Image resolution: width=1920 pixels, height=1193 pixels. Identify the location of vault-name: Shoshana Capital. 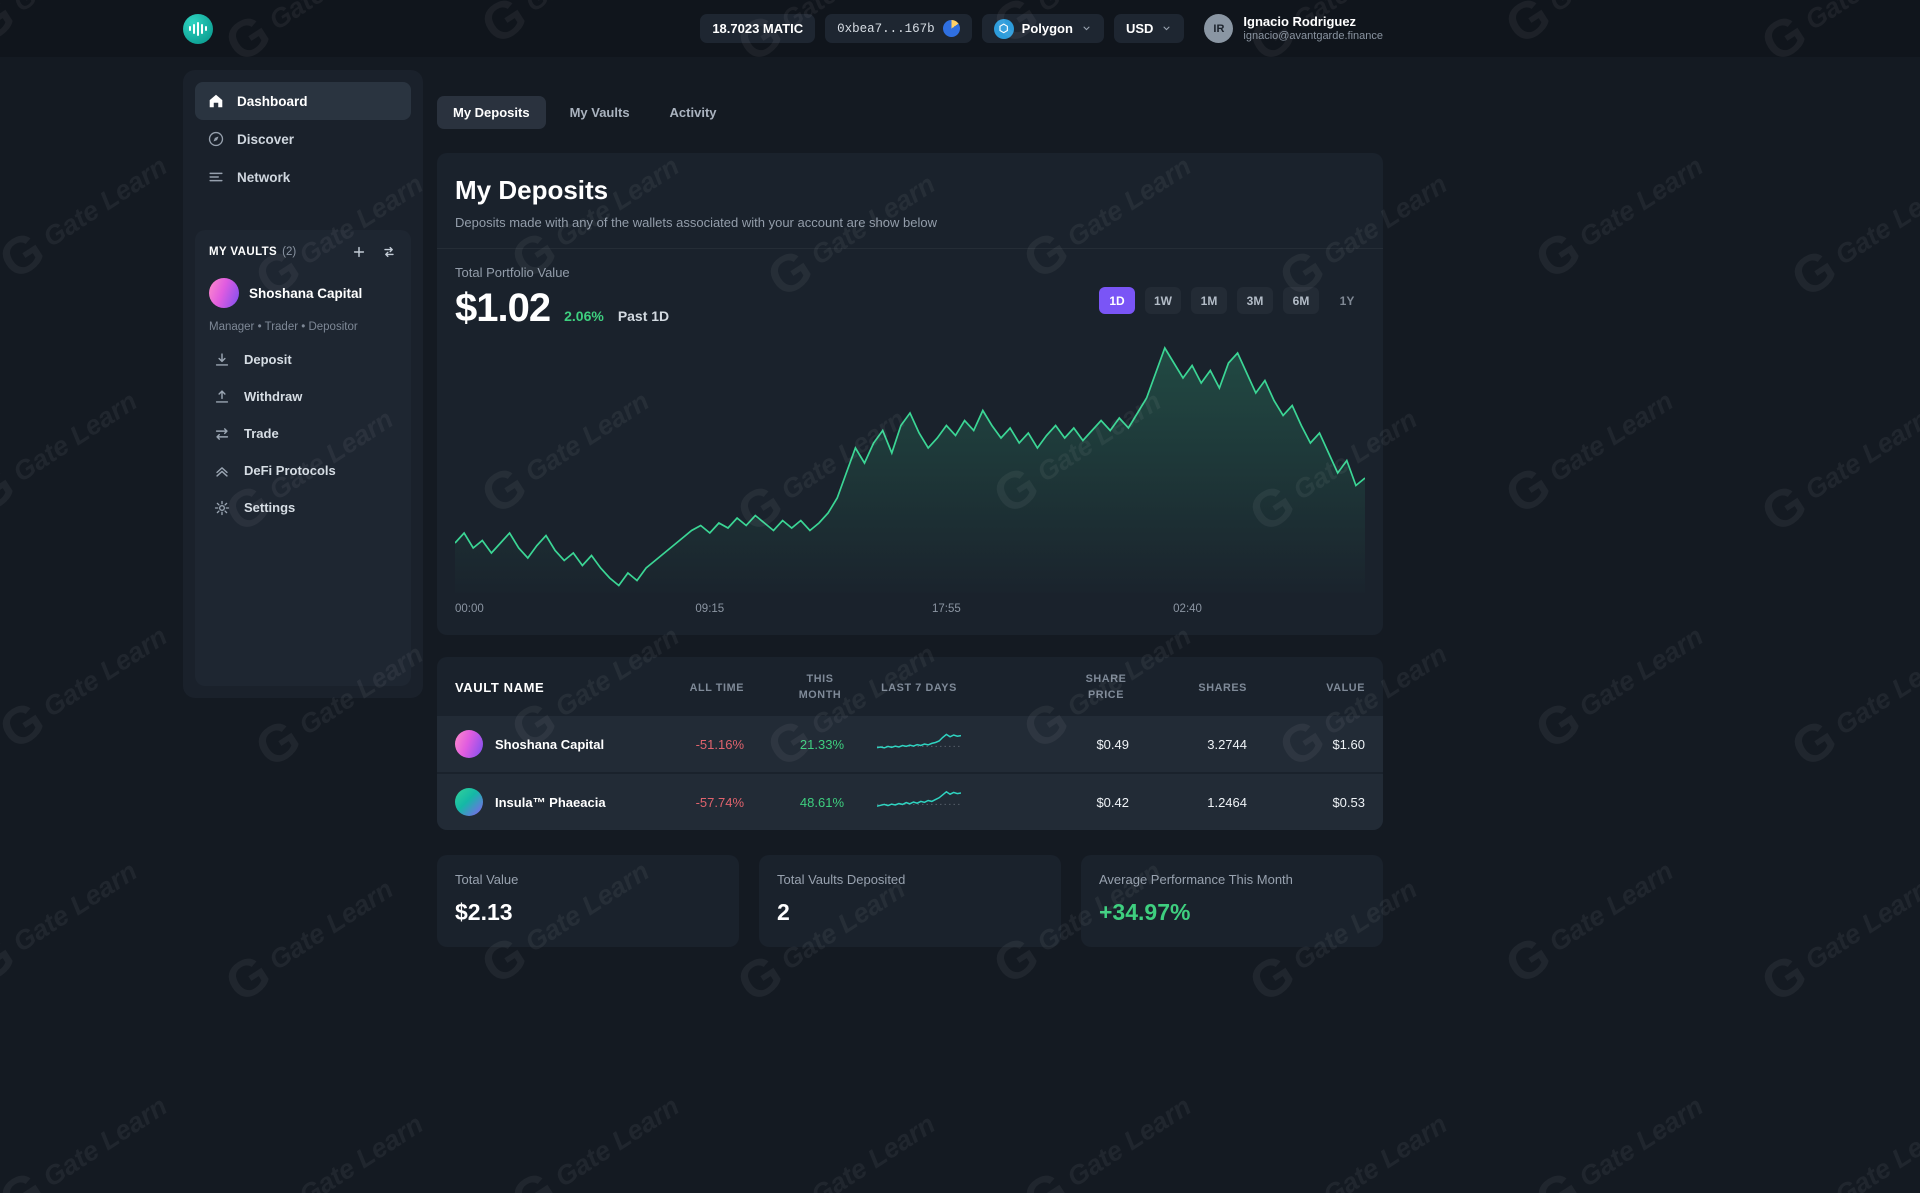
(306, 293).